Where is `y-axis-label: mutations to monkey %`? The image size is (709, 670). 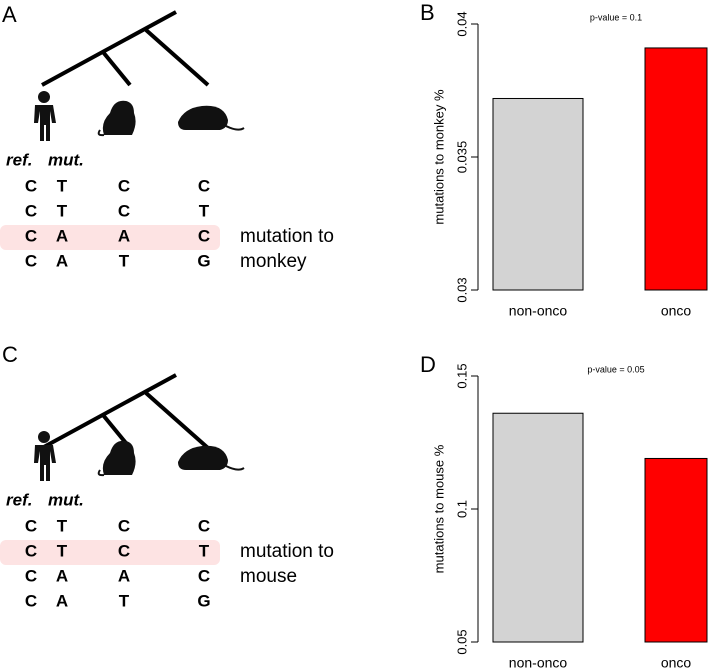
y-axis-label: mutations to monkey % is located at coordinates (438, 157).